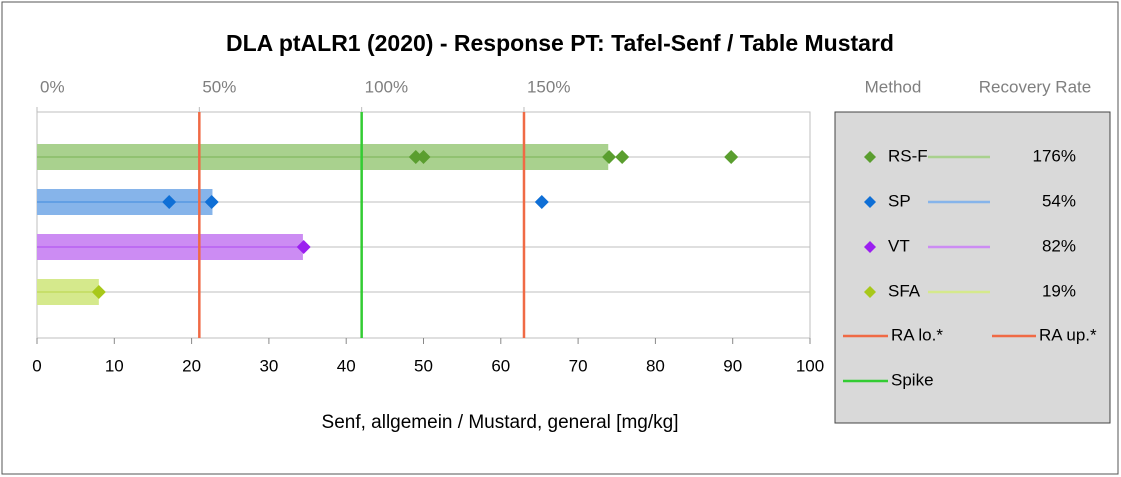 This screenshot has height=477, width=1121. What do you see at coordinates (912, 379) in the screenshot?
I see `legend-label: Spike` at bounding box center [912, 379].